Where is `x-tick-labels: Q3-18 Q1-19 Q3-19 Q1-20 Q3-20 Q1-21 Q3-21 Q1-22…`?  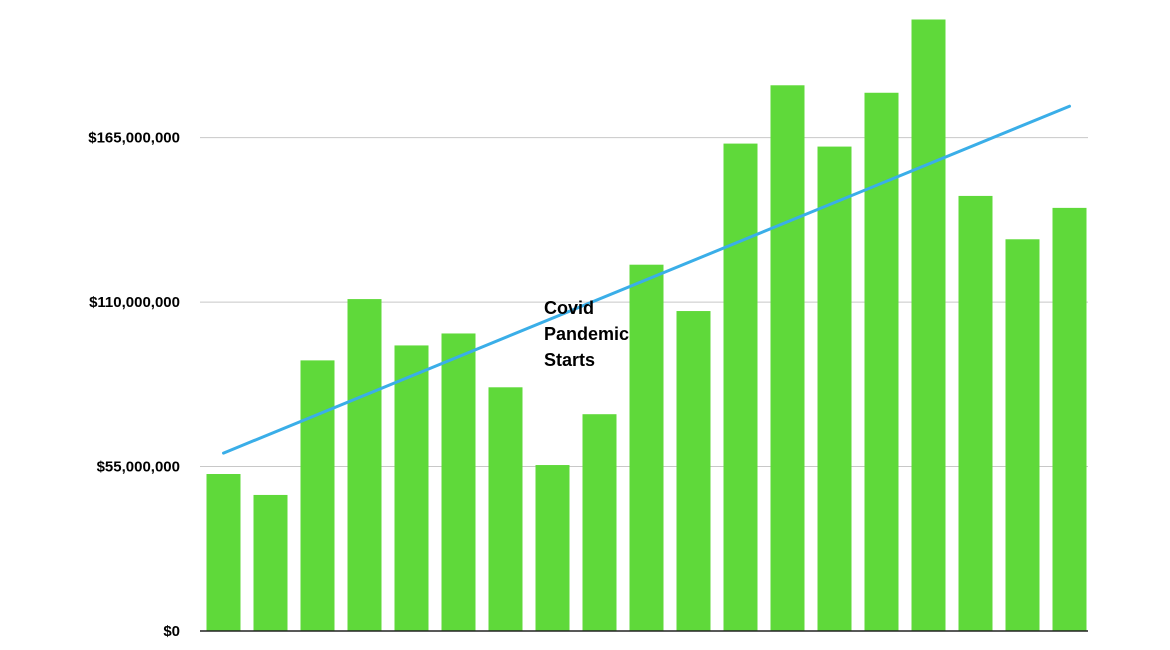 x-tick-labels: Q3-18 Q1-19 Q3-19 Q1-20 Q3-20 Q1-21 Q3-21 Q1-22… is located at coordinates (646, 649).